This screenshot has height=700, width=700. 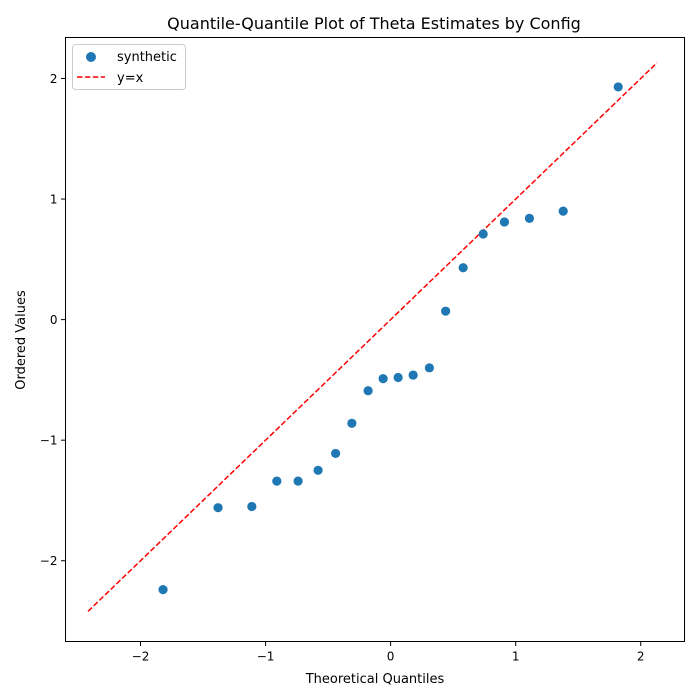 I want to click on legend: synthetic y=x, so click(x=129, y=67).